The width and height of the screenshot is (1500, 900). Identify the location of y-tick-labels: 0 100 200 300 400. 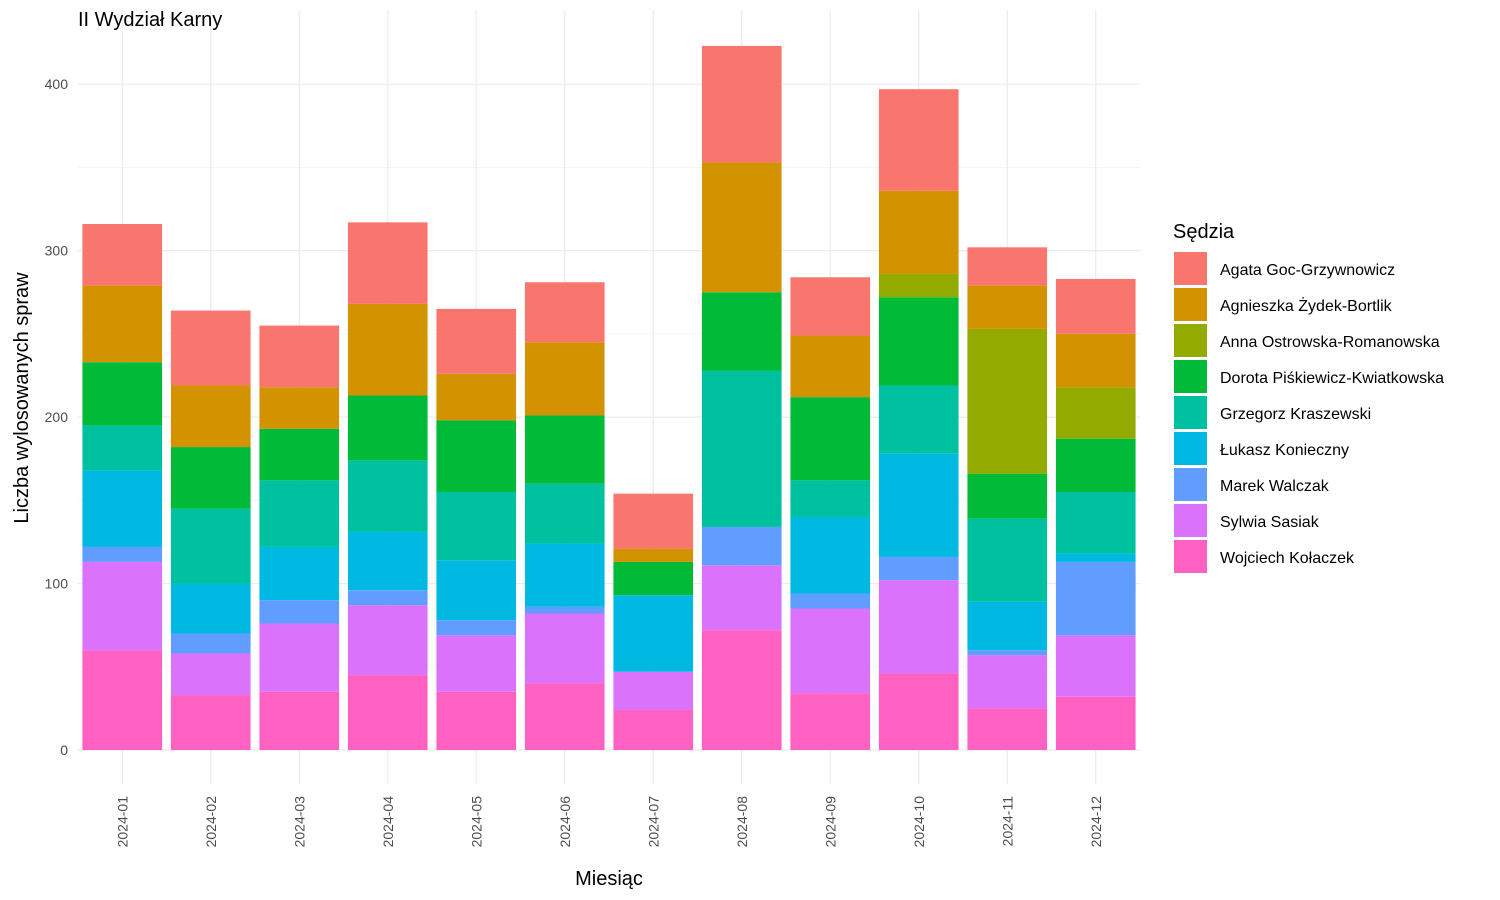
(57, 417).